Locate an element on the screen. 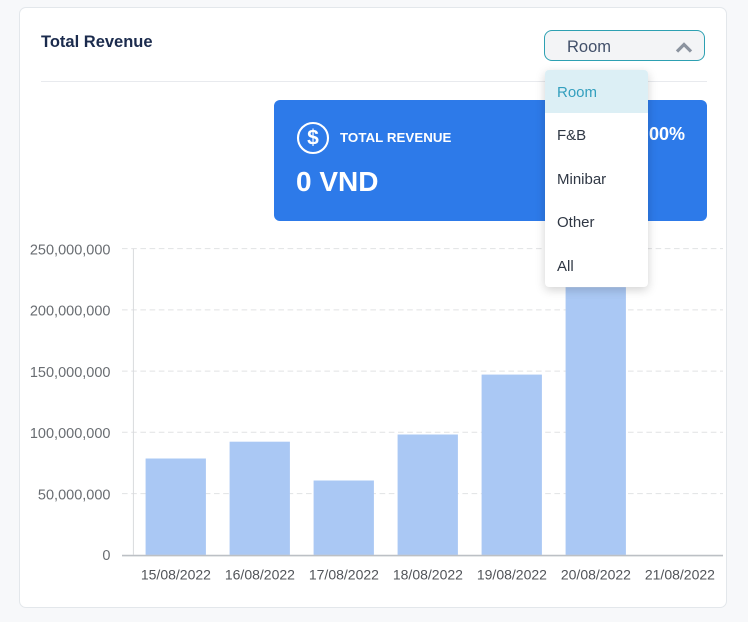 This screenshot has height=622, width=748. svg-text: 100,000,000 is located at coordinates (70, 434).